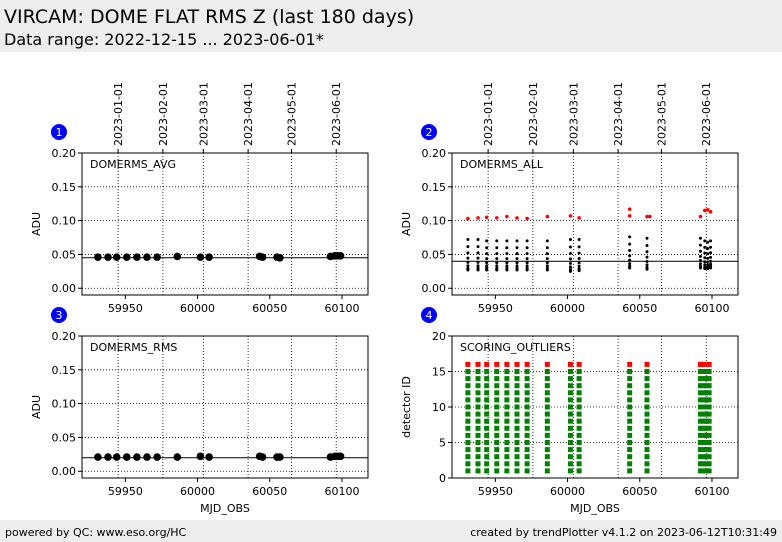 This screenshot has width=782, height=542. What do you see at coordinates (125, 308) in the screenshot?
I see `x-tick-label: 59950` at bounding box center [125, 308].